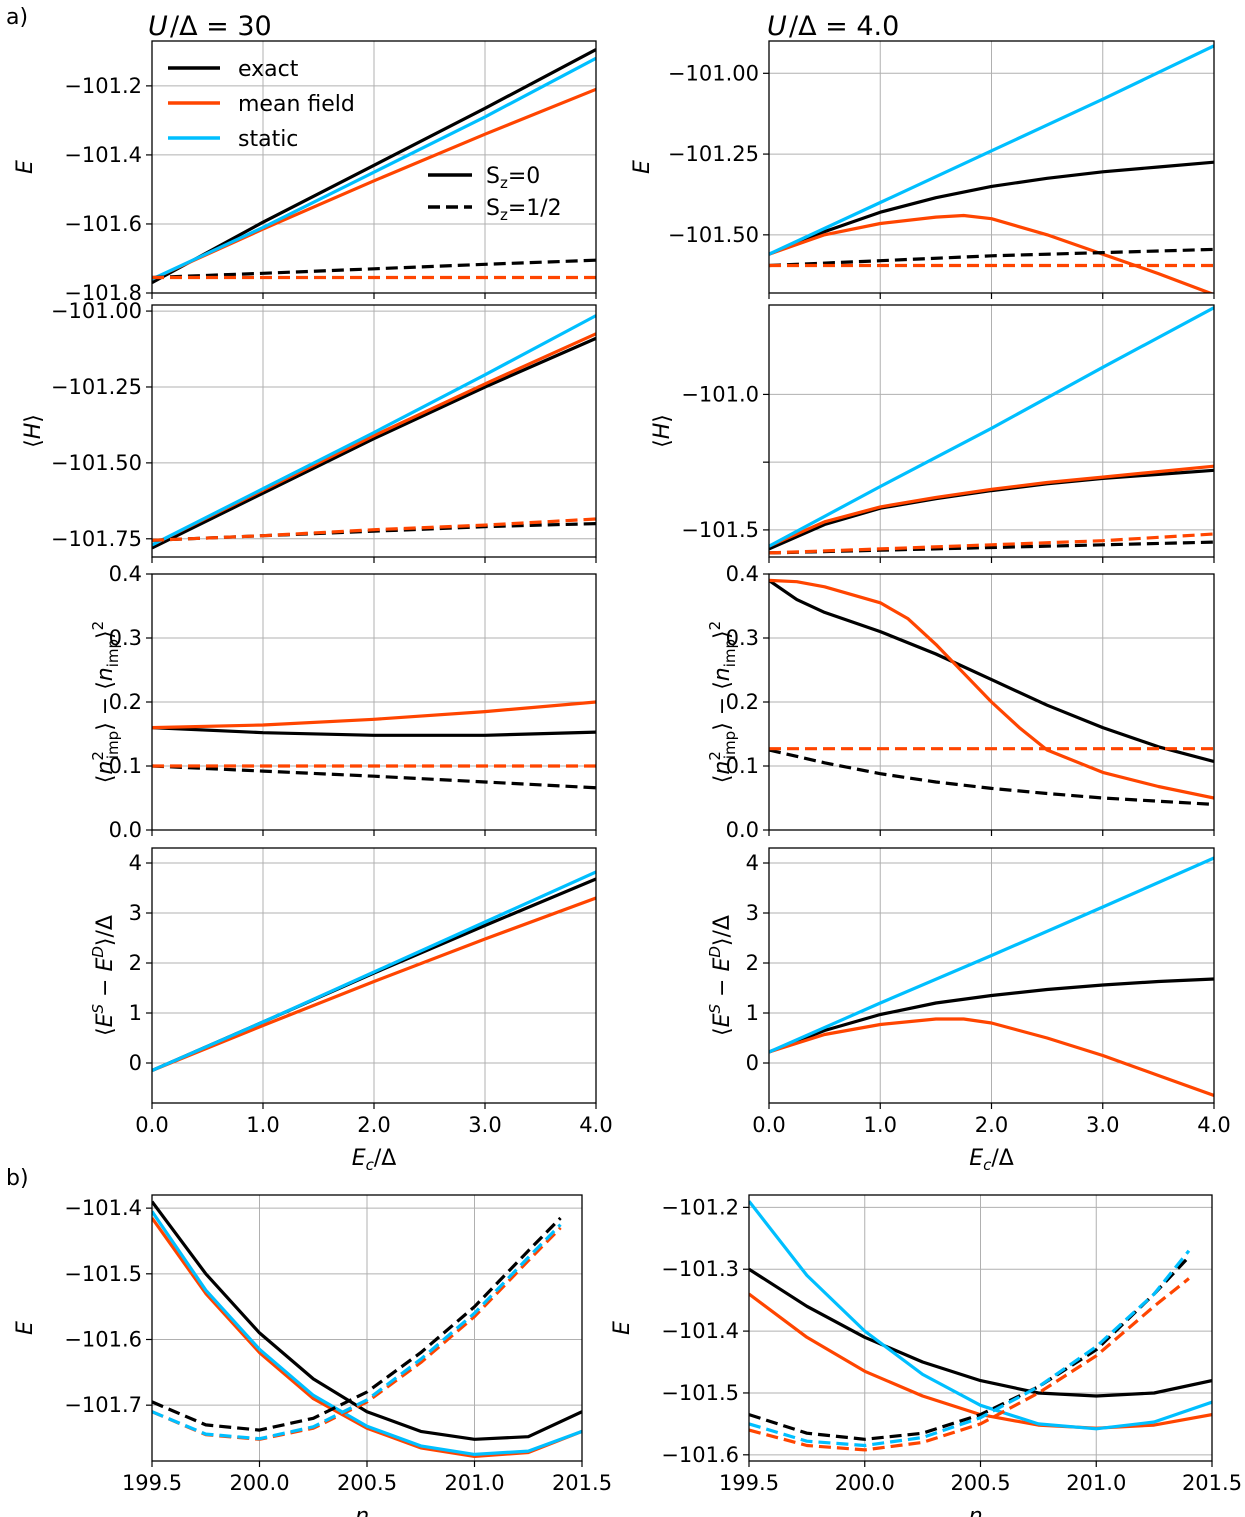 Image resolution: width=1245 pixels, height=1517 pixels. What do you see at coordinates (742, 574) in the screenshot?
I see `y-tick-label: 0.4` at bounding box center [742, 574].